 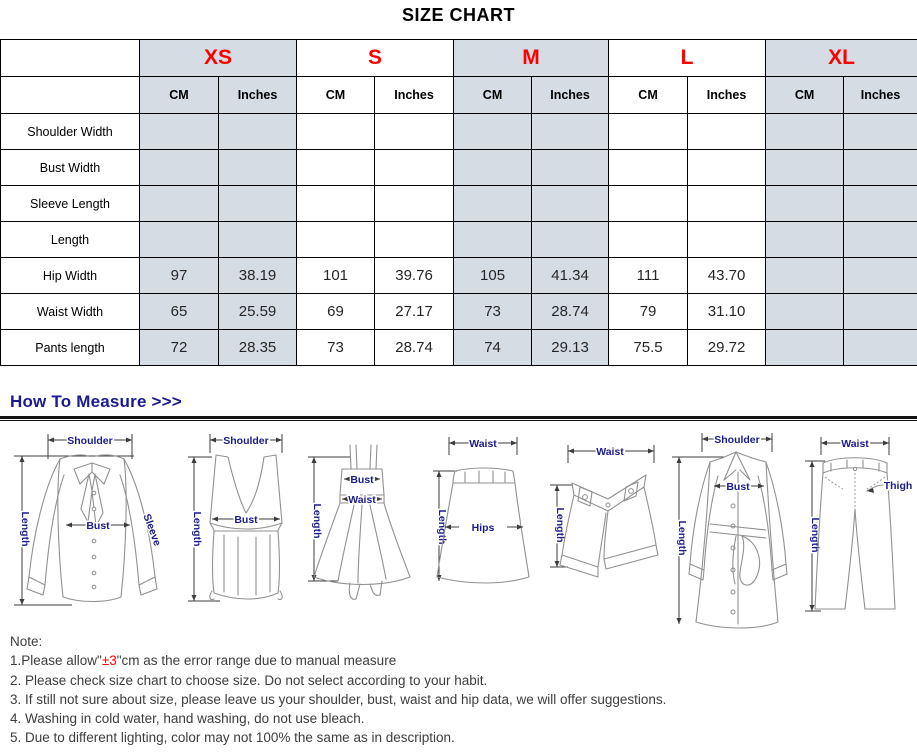 What do you see at coordinates (458, 419) in the screenshot?
I see `section-divider-line` at bounding box center [458, 419].